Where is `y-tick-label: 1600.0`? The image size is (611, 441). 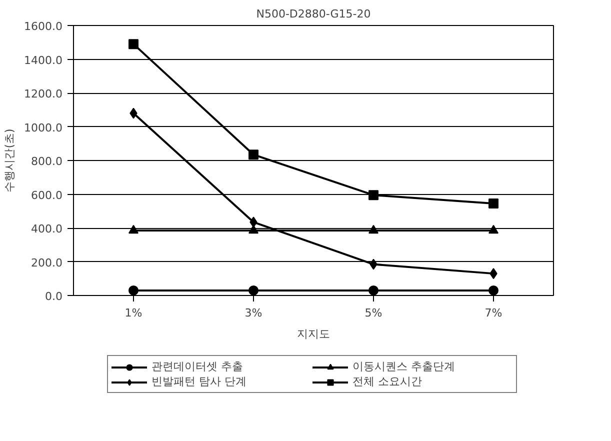 y-tick-label: 1600.0 is located at coordinates (43, 26).